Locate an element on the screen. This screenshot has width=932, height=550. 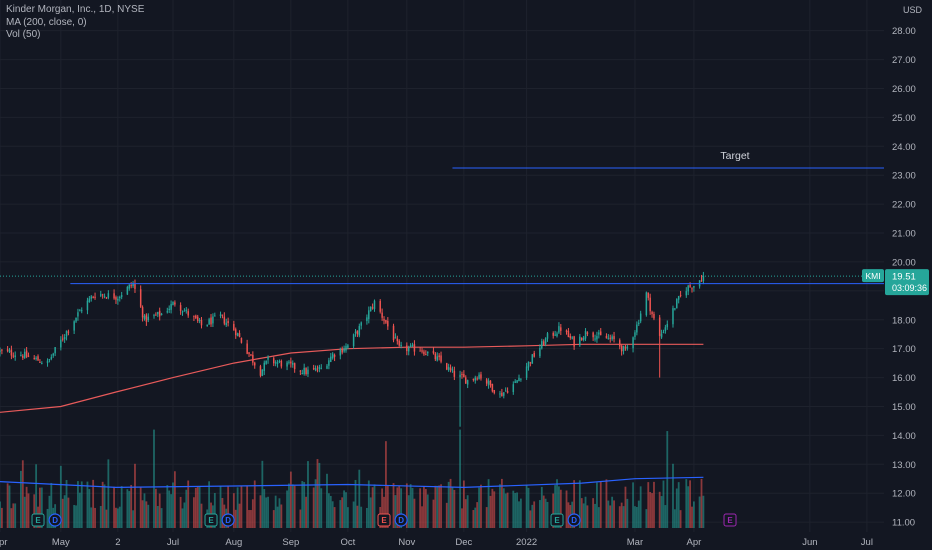
legend-volume: Vol (50) is located at coordinates (23, 34).